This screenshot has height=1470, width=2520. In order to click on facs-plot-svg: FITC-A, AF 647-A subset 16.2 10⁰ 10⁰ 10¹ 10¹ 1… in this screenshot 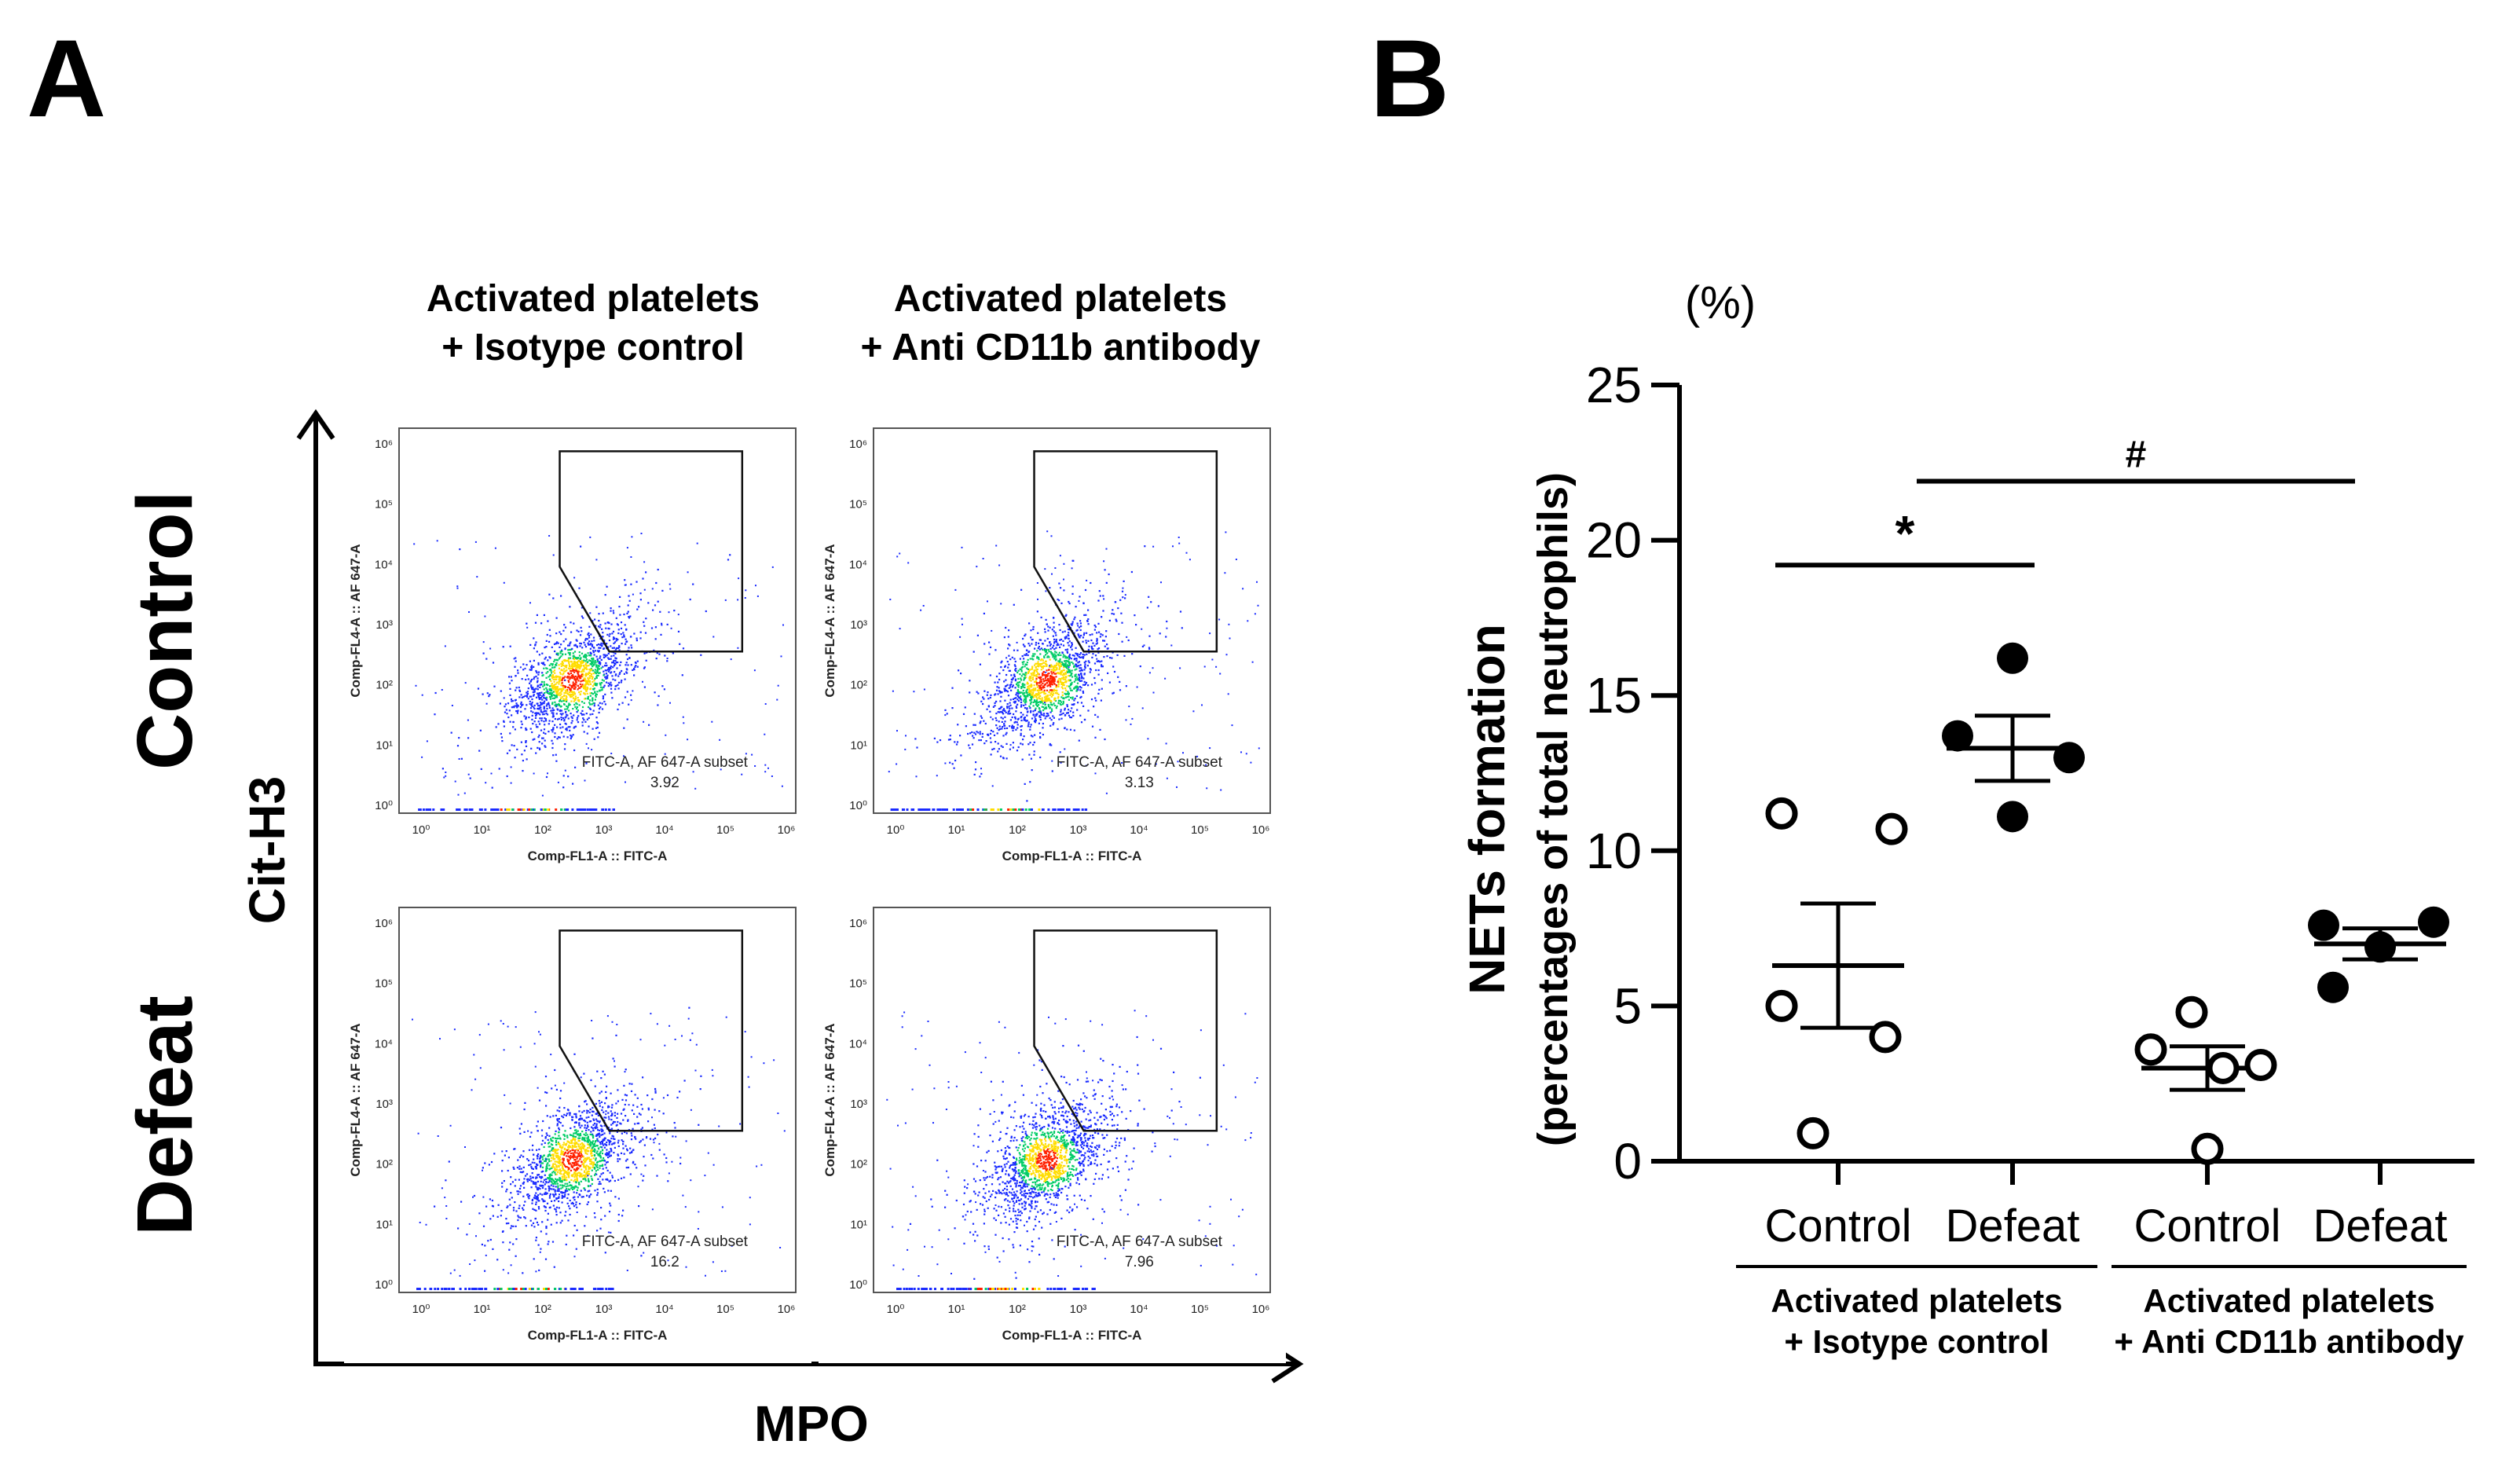, I will do `click(572, 1125)`.